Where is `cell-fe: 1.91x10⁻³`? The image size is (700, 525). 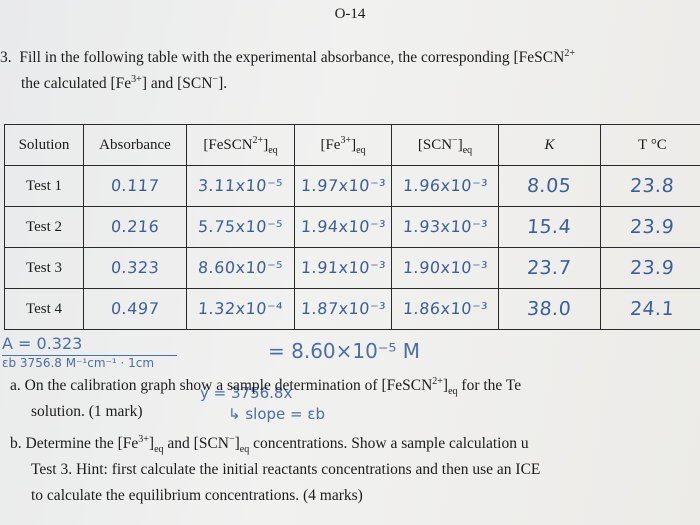 cell-fe: 1.91x10⁻³ is located at coordinates (343, 268).